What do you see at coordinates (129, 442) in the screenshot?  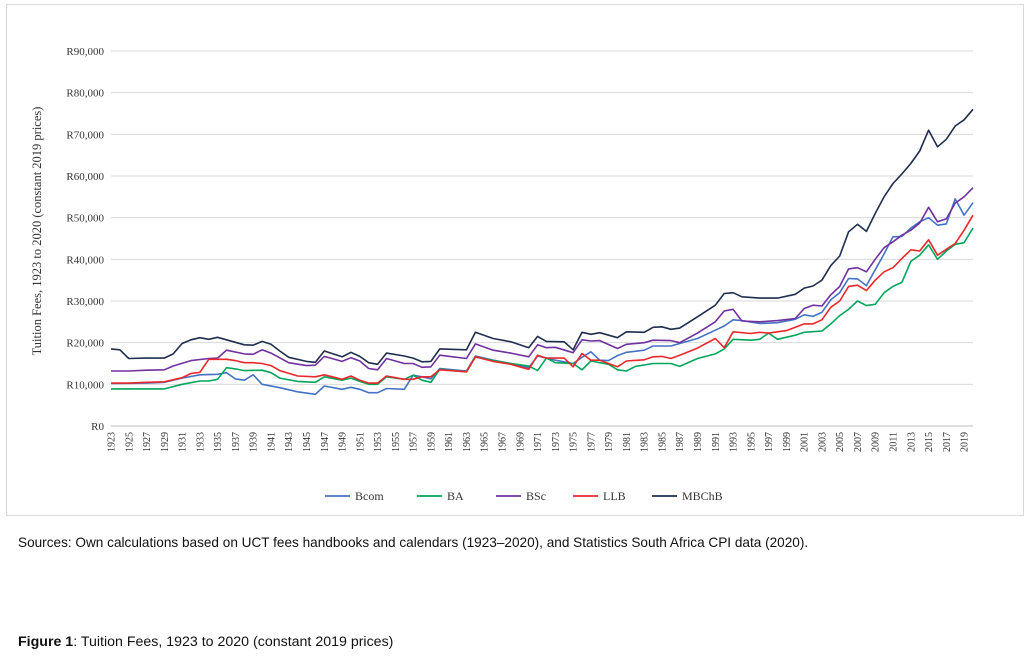 I see `x-tick-label: 1925` at bounding box center [129, 442].